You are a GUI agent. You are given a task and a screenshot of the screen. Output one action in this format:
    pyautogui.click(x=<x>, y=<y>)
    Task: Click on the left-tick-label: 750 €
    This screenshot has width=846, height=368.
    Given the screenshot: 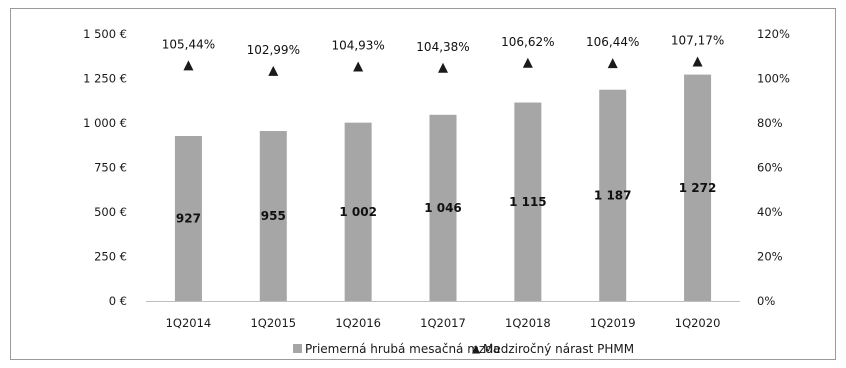 What is the action you would take?
    pyautogui.click(x=110, y=168)
    